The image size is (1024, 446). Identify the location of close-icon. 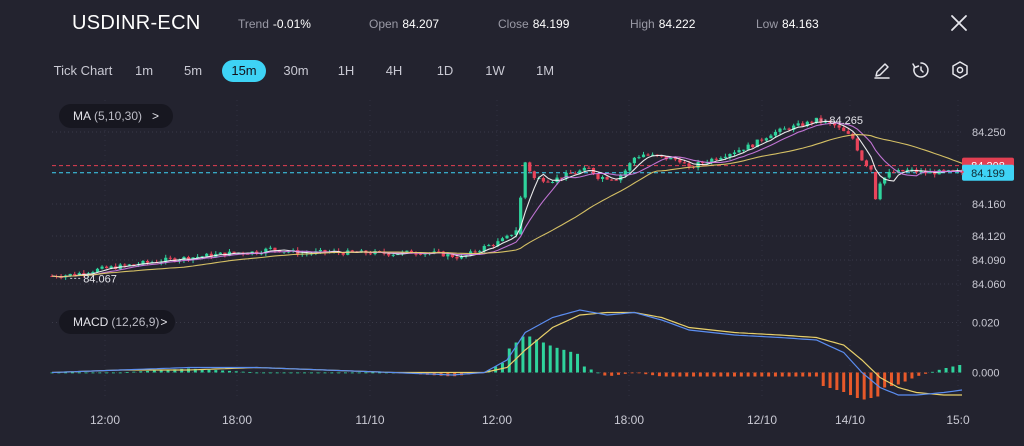
(959, 23).